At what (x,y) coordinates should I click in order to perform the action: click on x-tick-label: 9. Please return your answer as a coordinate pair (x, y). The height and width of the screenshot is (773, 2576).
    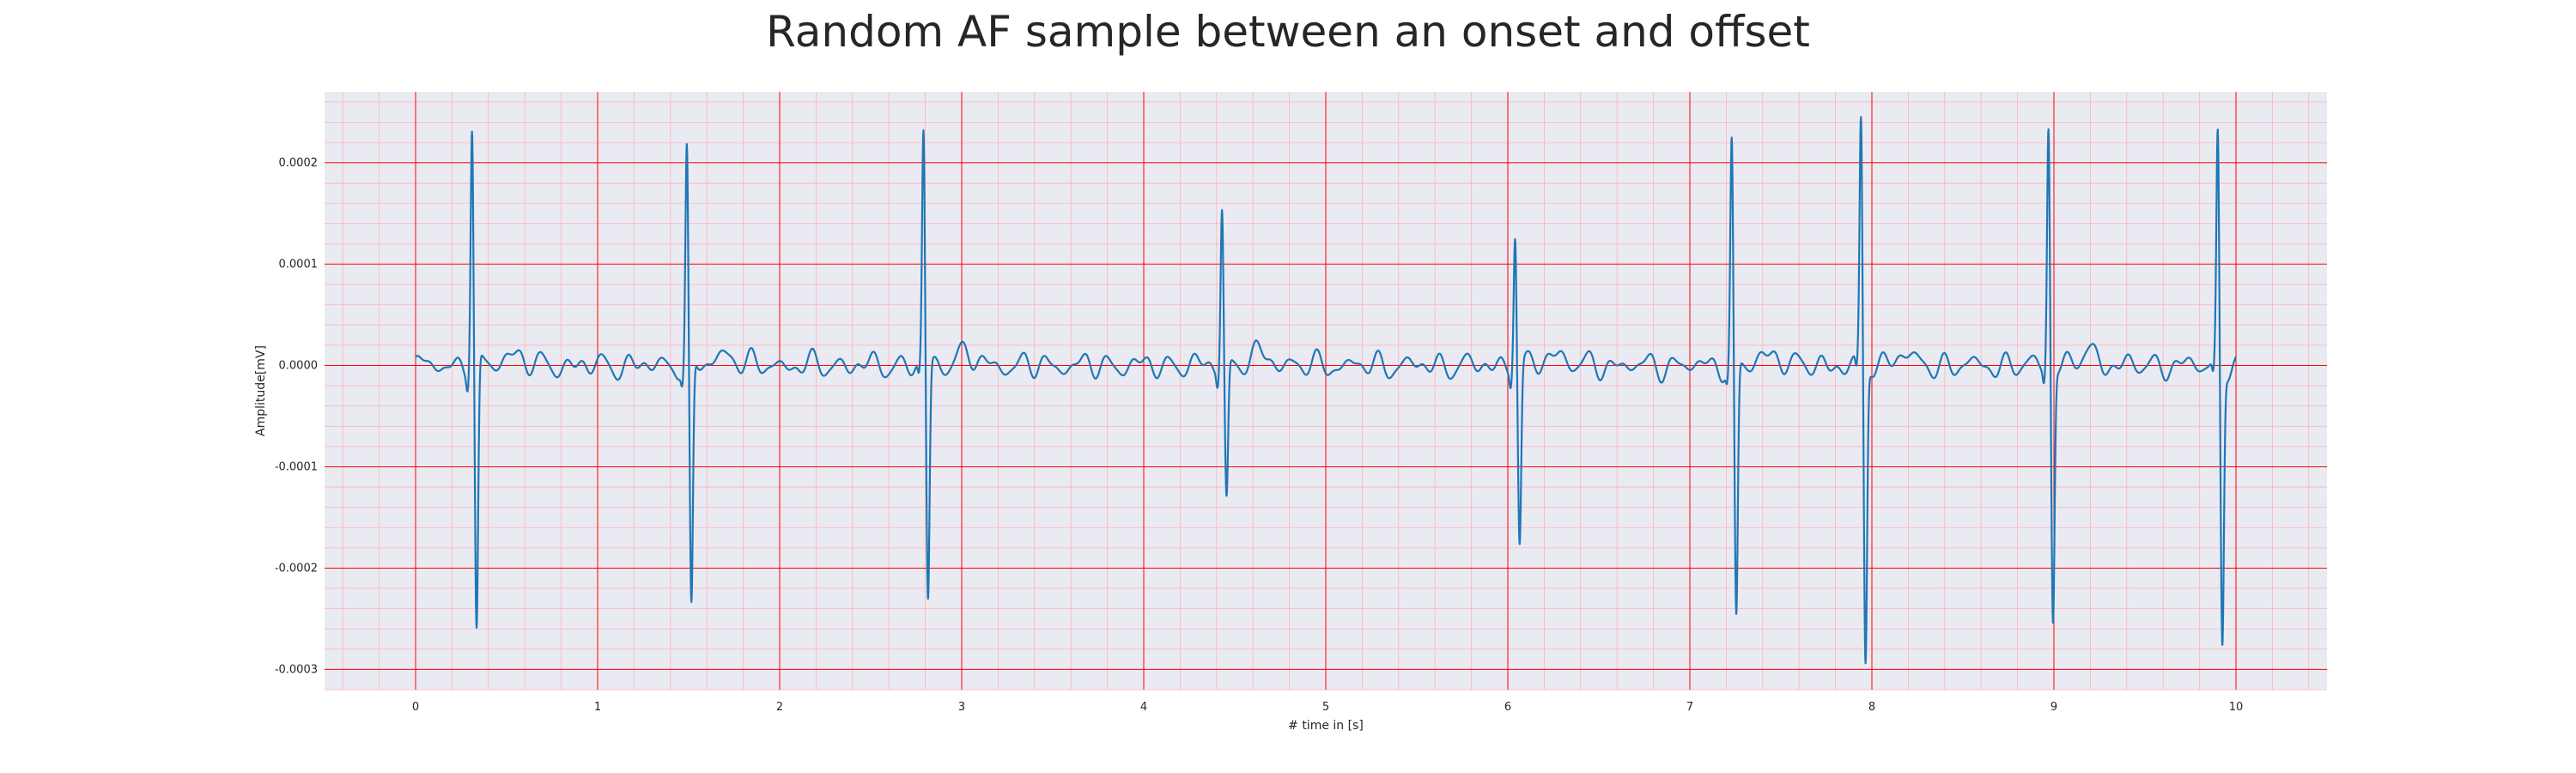
    Looking at the image, I should click on (2053, 707).